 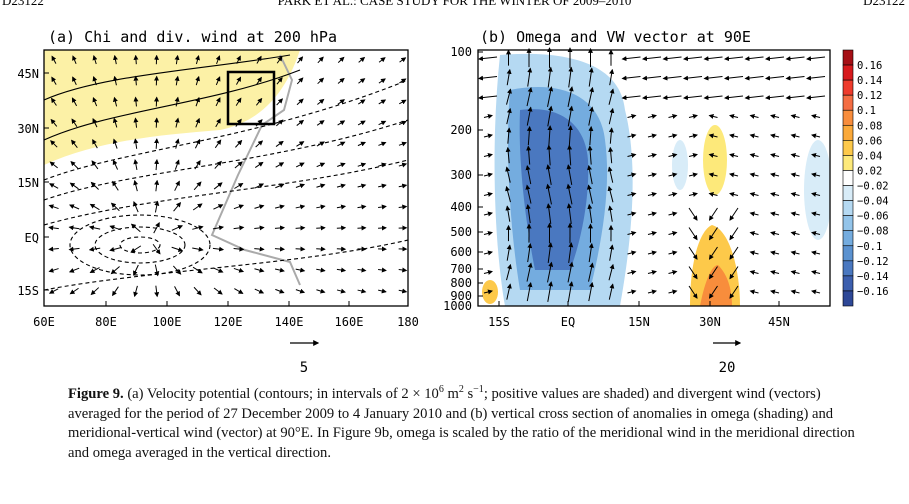 I want to click on colorbar-box, so click(x=848, y=283).